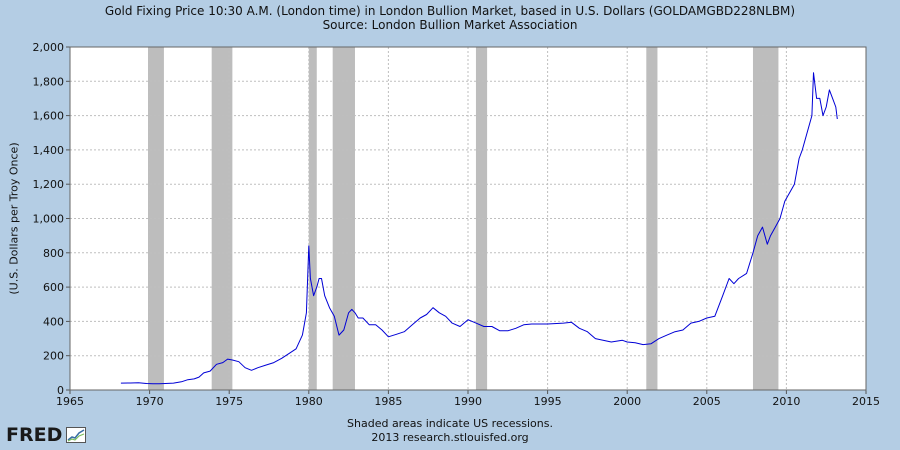 This screenshot has width=900, height=450. What do you see at coordinates (49, 184) in the screenshot?
I see `y-tick-label: 1,200` at bounding box center [49, 184].